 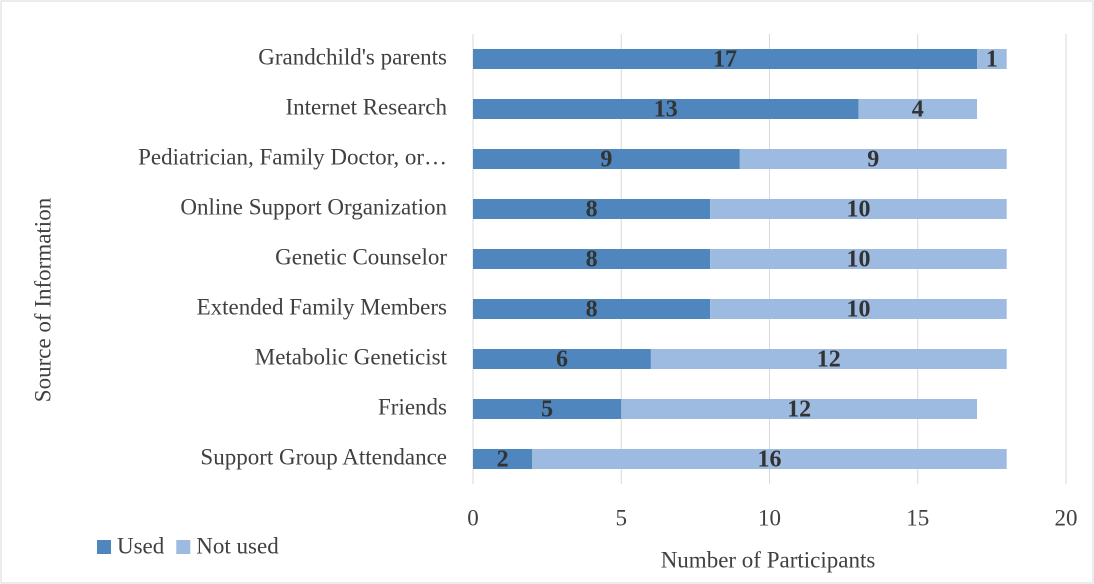 I want to click on x-tick-label: 15, so click(x=917, y=517).